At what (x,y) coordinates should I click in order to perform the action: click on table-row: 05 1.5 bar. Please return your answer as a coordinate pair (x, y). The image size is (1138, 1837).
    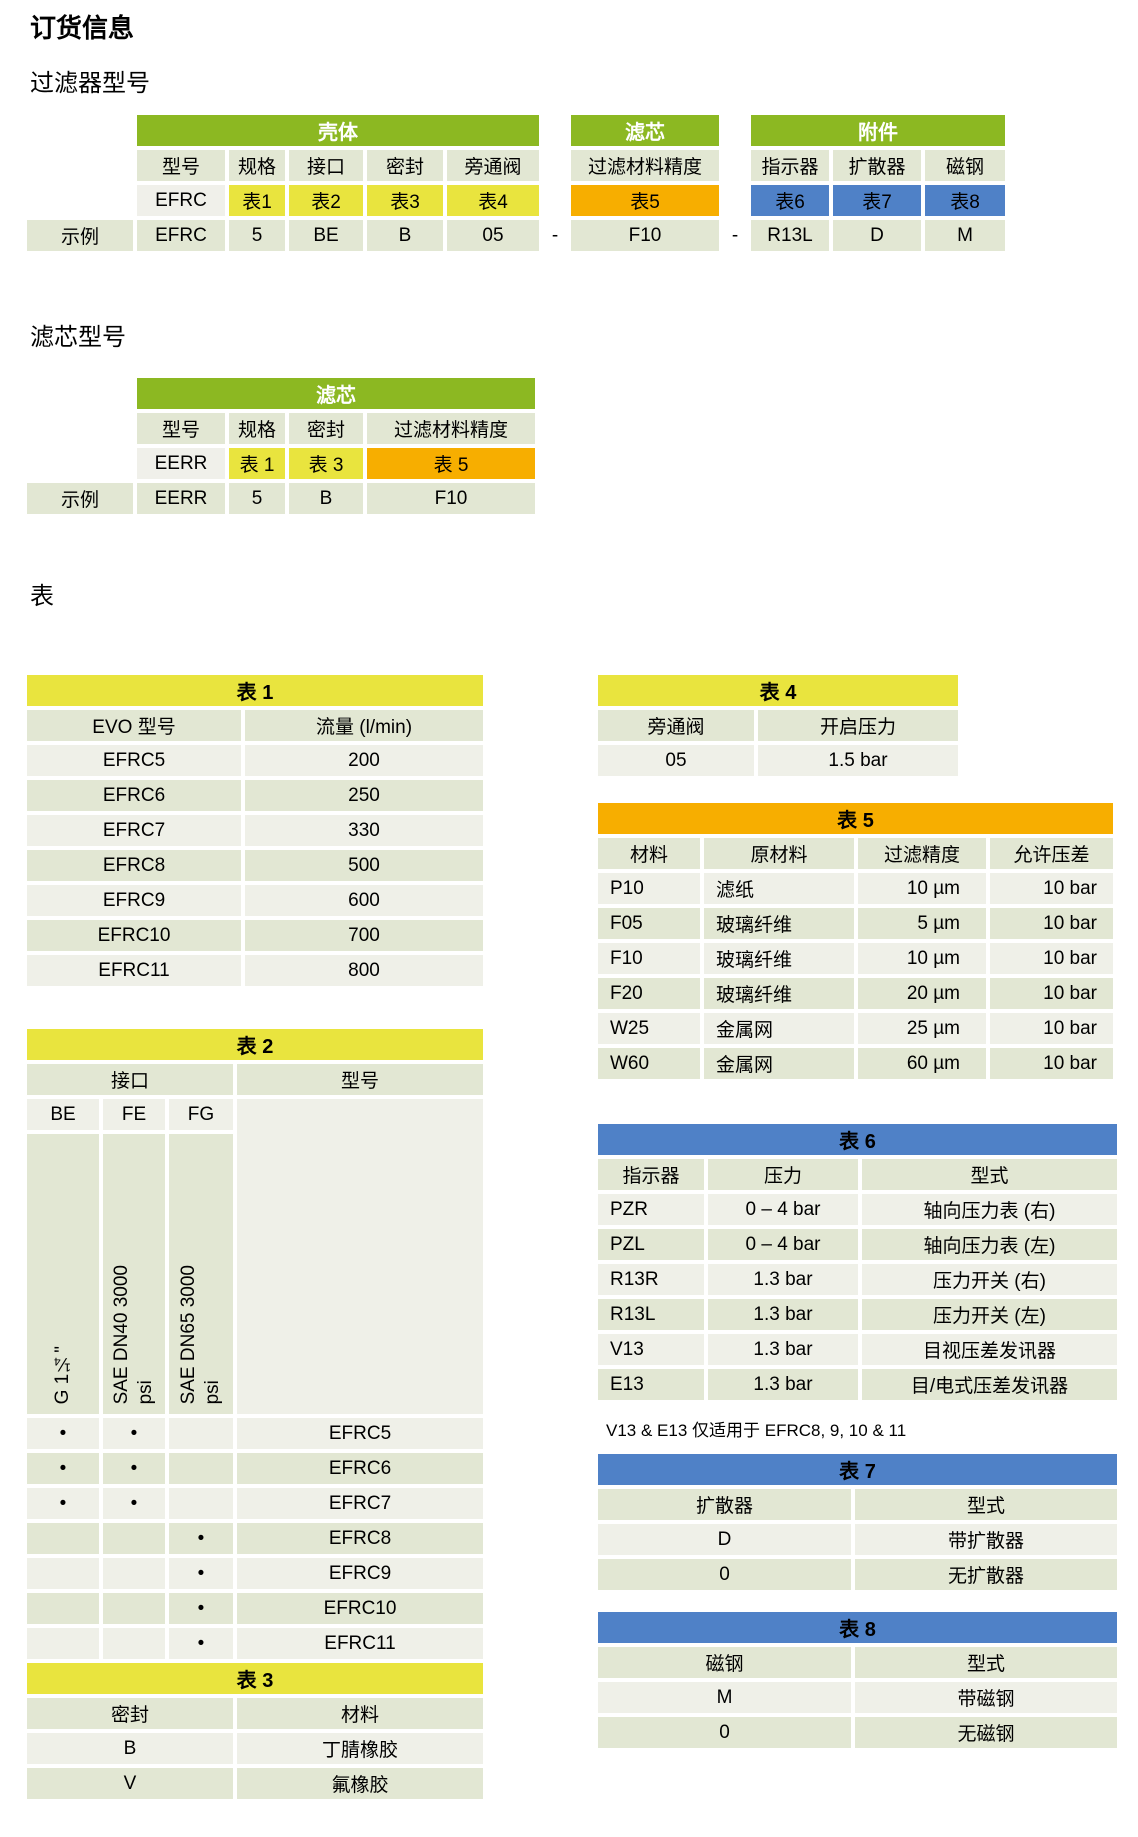
    Looking at the image, I should click on (778, 760).